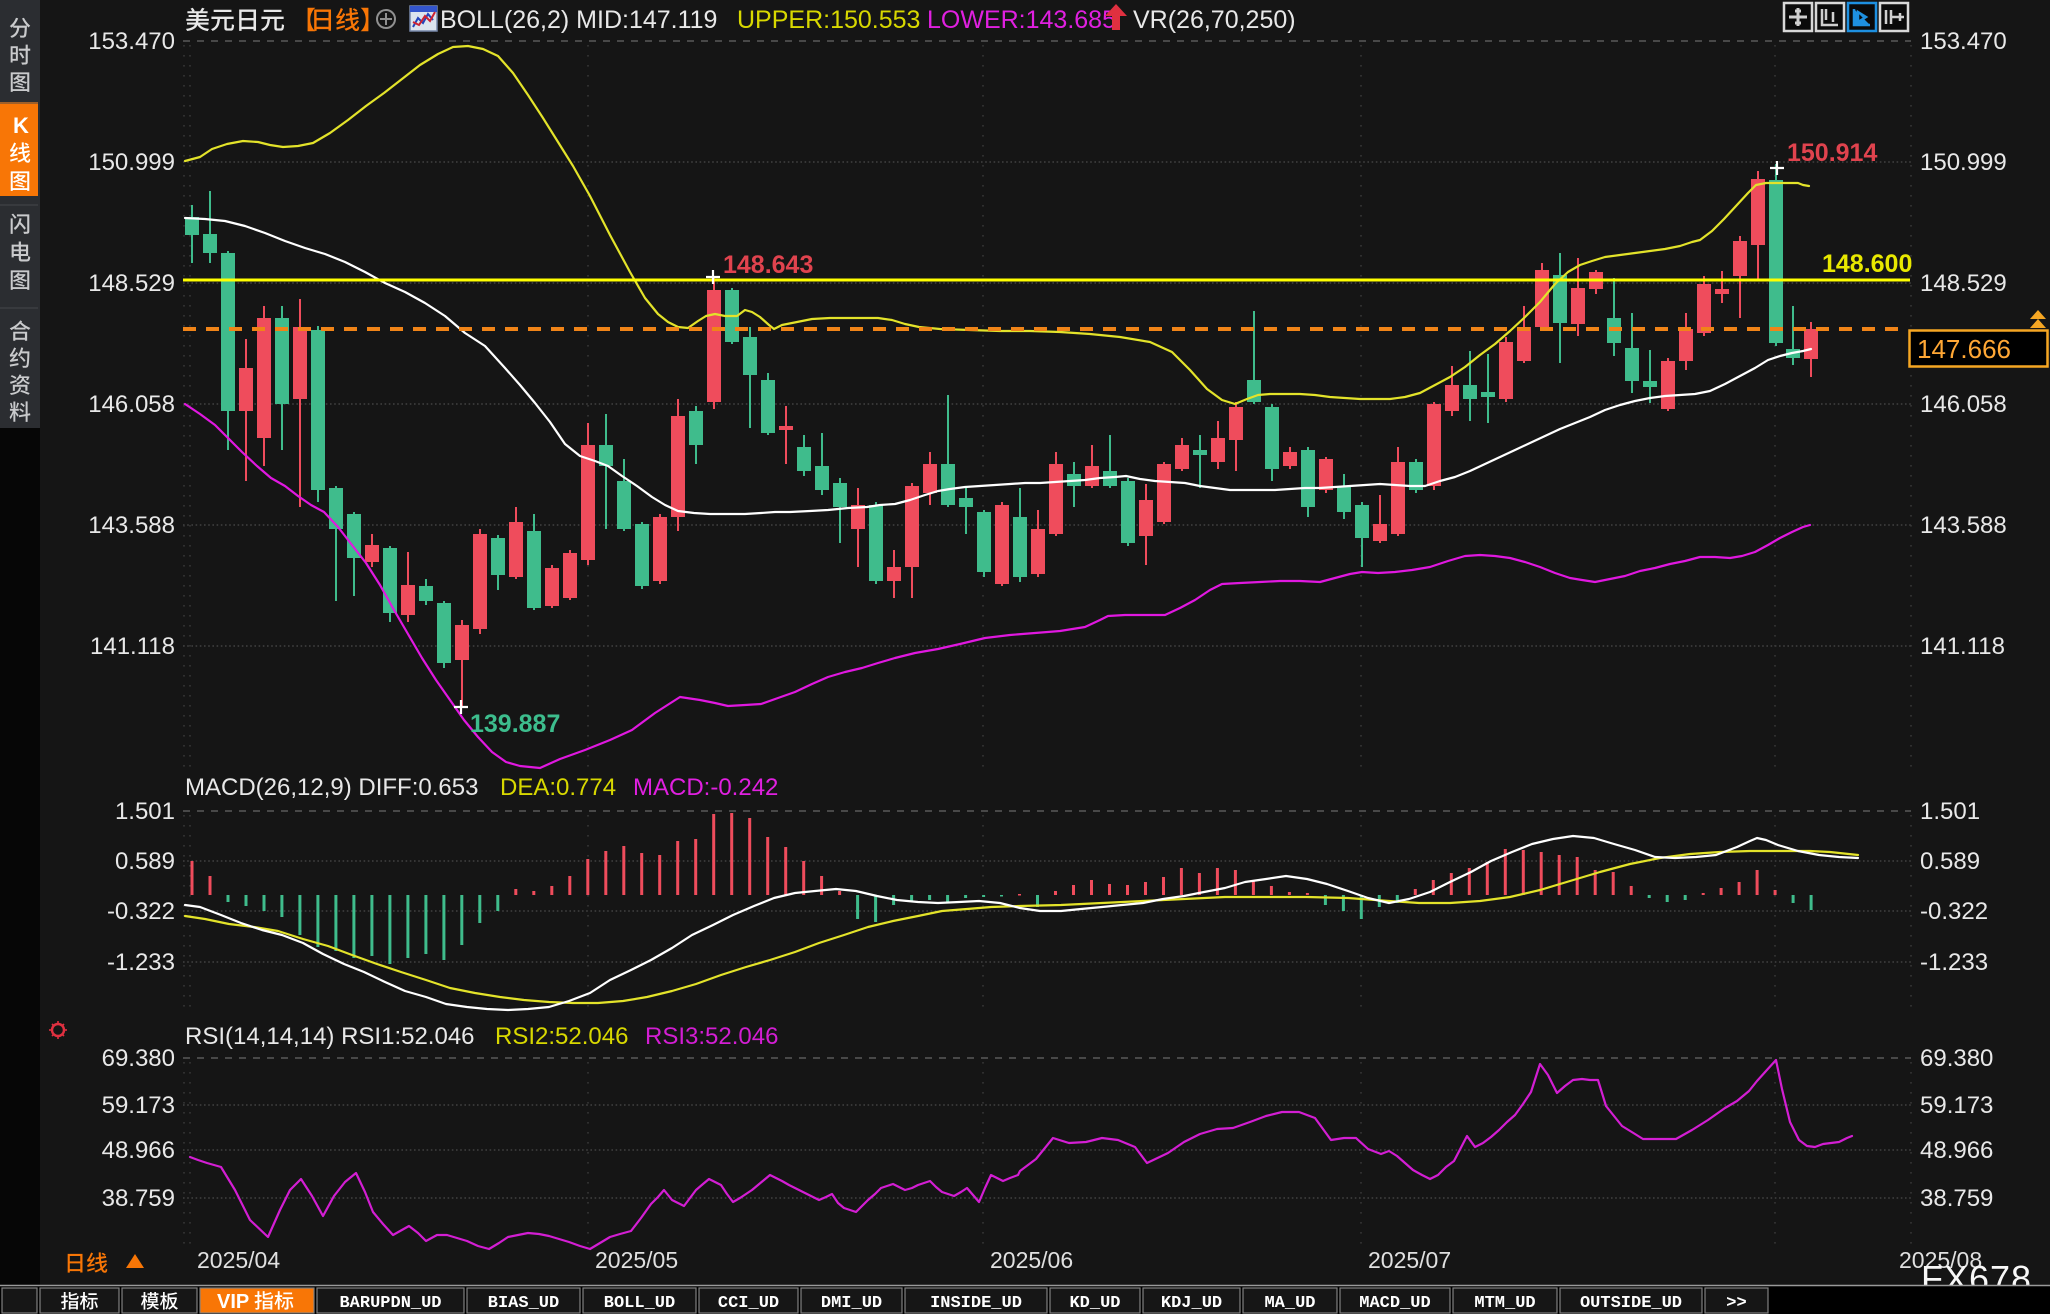 Image resolution: width=2050 pixels, height=1314 pixels. Describe the element at coordinates (1021, 20) in the screenshot. I see `svg-text: LOWER:143.685` at that location.